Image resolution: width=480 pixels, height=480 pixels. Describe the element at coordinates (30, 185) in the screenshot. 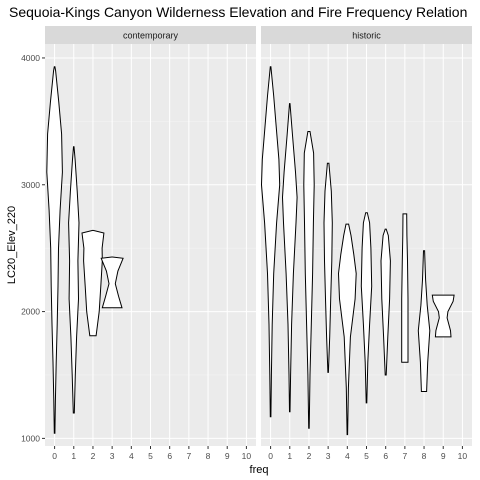

I see `y-tick-label: 3000` at that location.